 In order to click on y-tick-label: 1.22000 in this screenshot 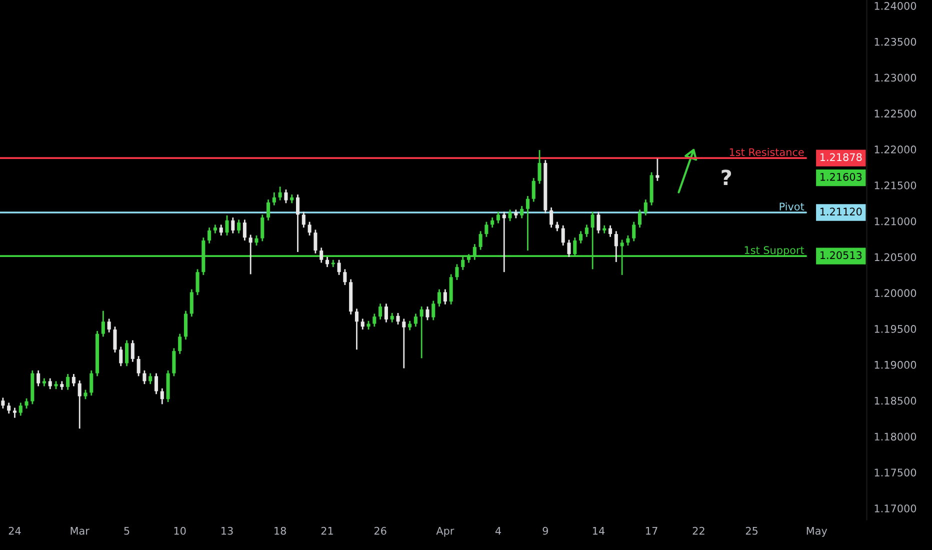, I will do `click(895, 150)`.